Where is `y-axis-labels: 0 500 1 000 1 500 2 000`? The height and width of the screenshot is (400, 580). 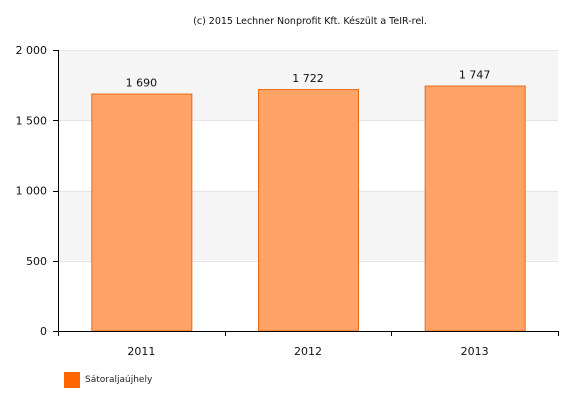 y-axis-labels: 0 500 1 000 1 500 2 000 is located at coordinates (32, 191).